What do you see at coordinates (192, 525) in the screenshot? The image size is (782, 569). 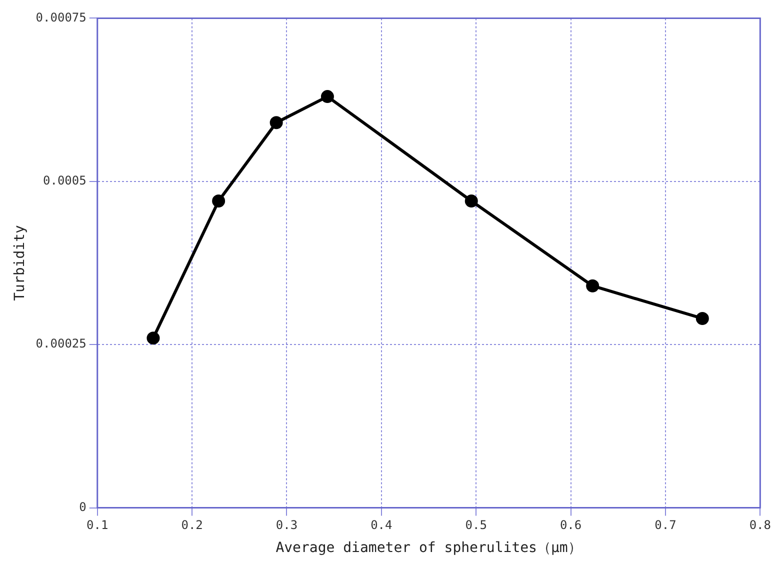 I see `x-tick-label: 0.2` at bounding box center [192, 525].